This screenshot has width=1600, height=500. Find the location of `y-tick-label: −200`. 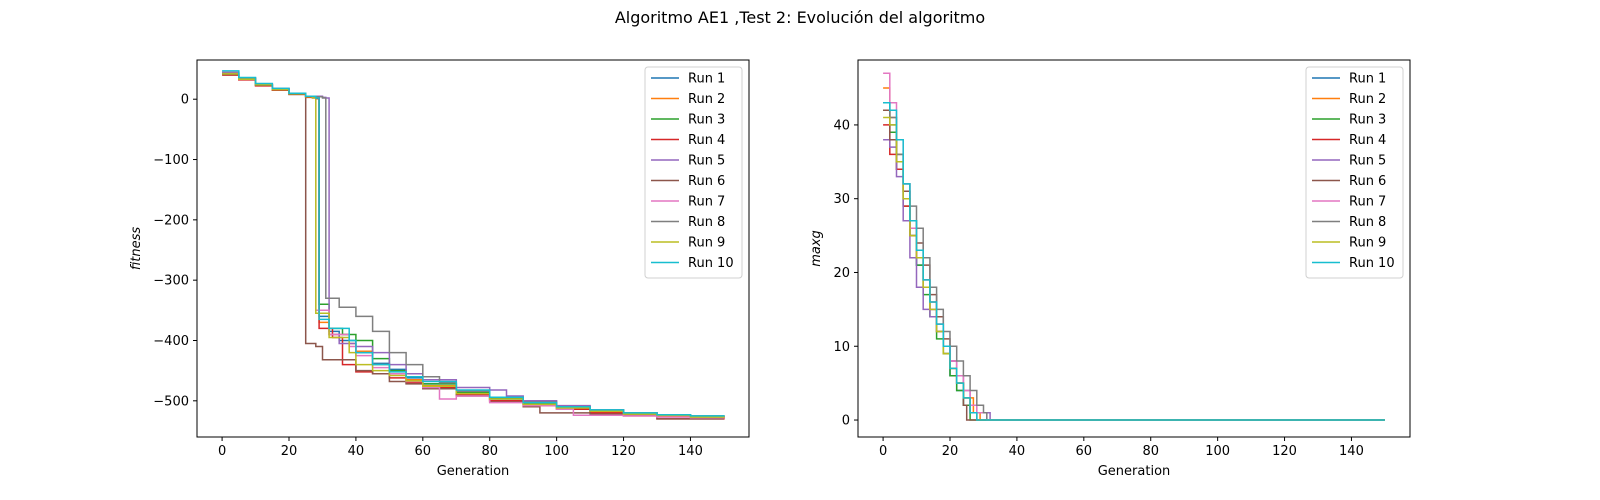

y-tick-label: −200 is located at coordinates (171, 220).